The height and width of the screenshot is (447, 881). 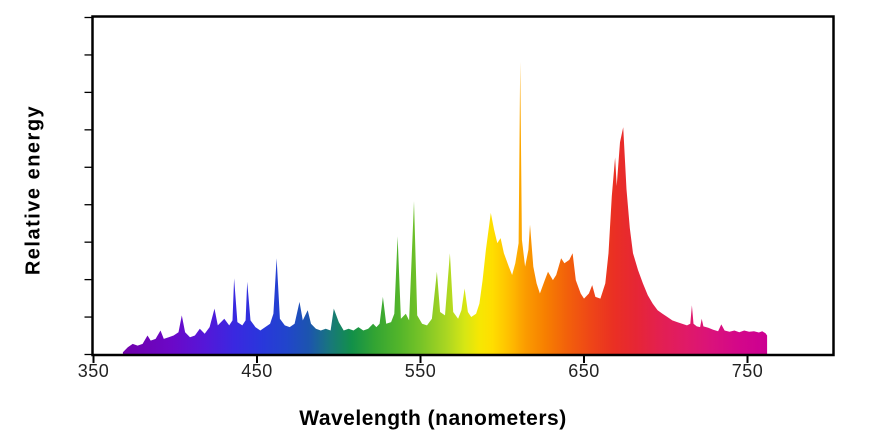 I want to click on x-axis-title: Wavelength (nanometers), so click(x=433, y=418).